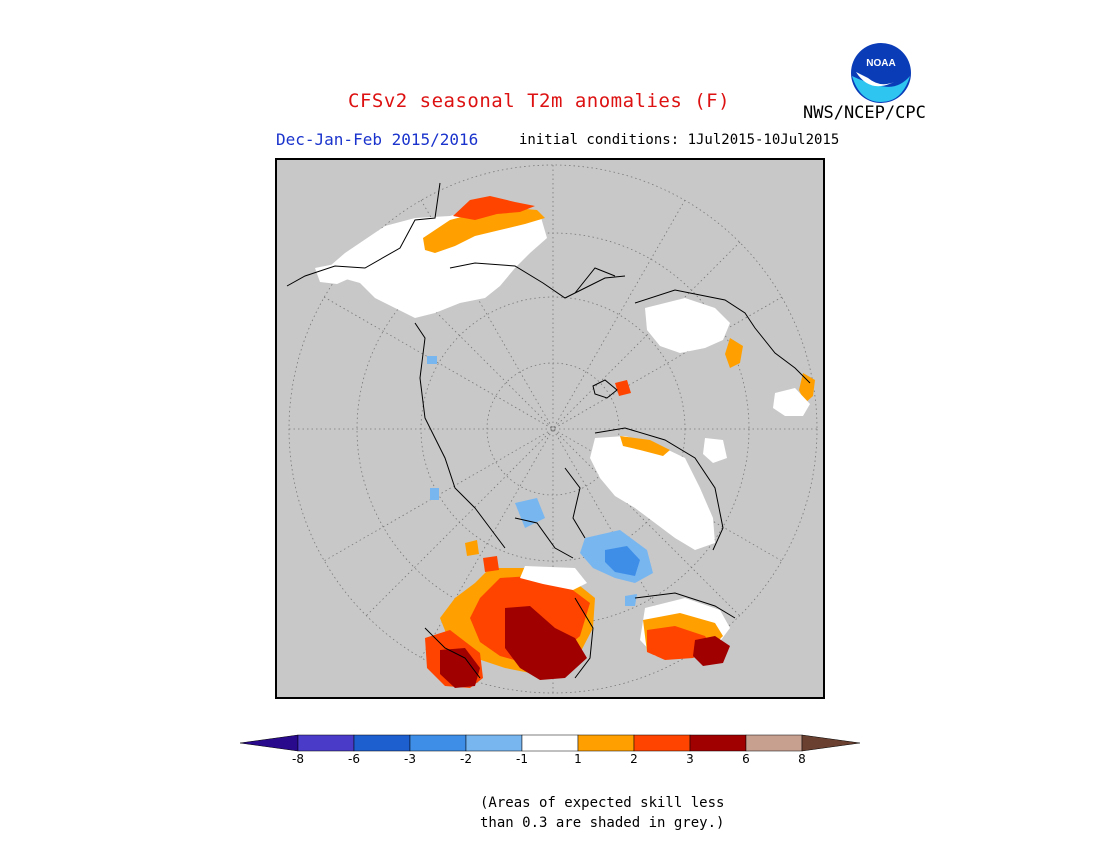 The width and height of the screenshot is (1100, 850). What do you see at coordinates (802, 759) in the screenshot?
I see `colorbar-tick-label: 8` at bounding box center [802, 759].